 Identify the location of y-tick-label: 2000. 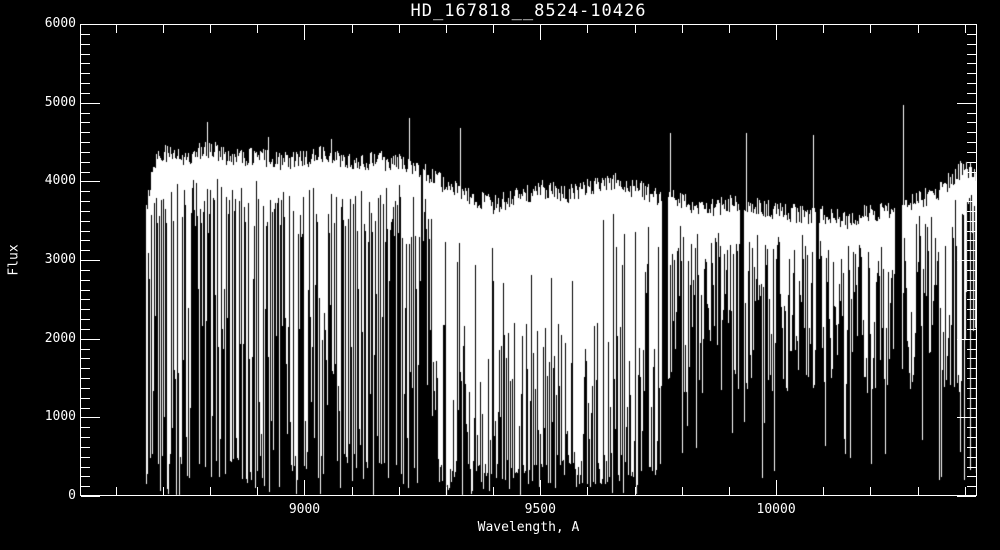
(60, 338).